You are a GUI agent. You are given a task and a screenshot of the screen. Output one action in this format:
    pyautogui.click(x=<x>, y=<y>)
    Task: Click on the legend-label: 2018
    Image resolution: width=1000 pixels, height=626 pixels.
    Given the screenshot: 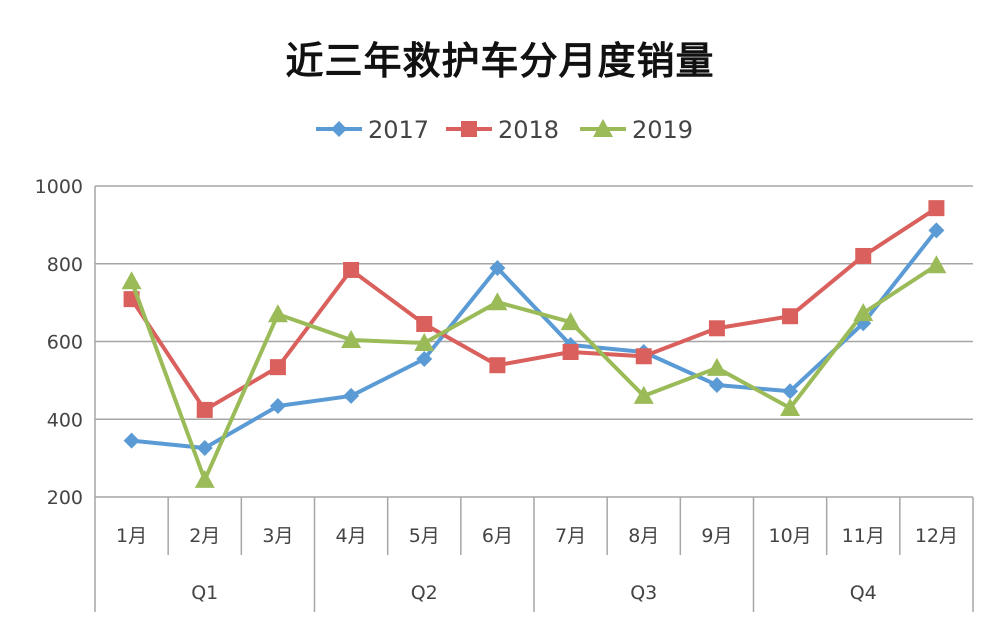 What is the action you would take?
    pyautogui.click(x=528, y=130)
    